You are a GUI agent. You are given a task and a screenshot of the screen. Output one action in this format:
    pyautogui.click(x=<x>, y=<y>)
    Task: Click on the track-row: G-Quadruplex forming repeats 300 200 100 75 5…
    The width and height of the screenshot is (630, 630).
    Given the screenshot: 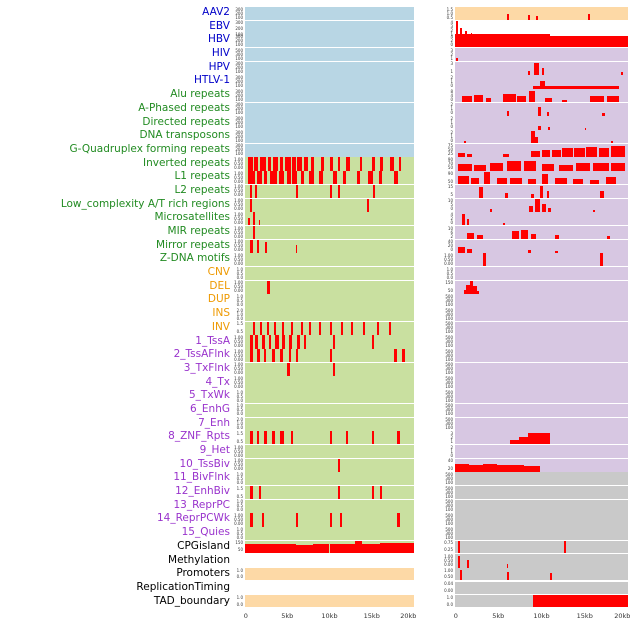 What is the action you would take?
    pyautogui.click(x=315, y=150)
    